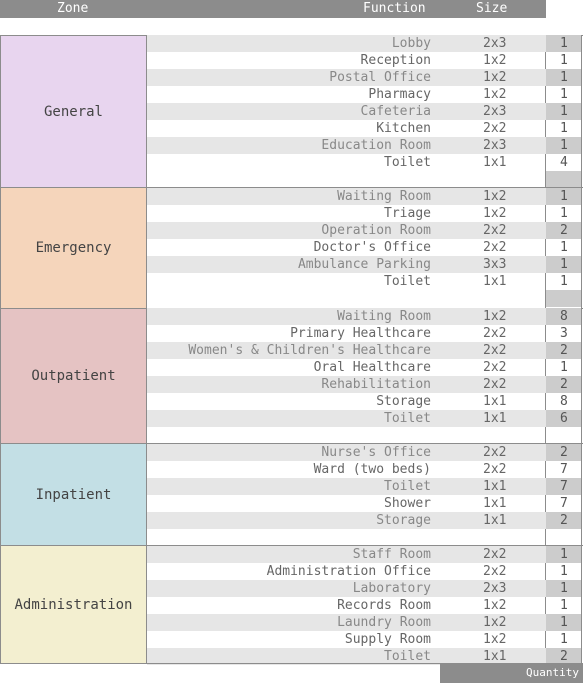 Image resolution: width=583 pixels, height=683 pixels. Describe the element at coordinates (563, 537) in the screenshot. I see `quantity-cell-empty` at that location.